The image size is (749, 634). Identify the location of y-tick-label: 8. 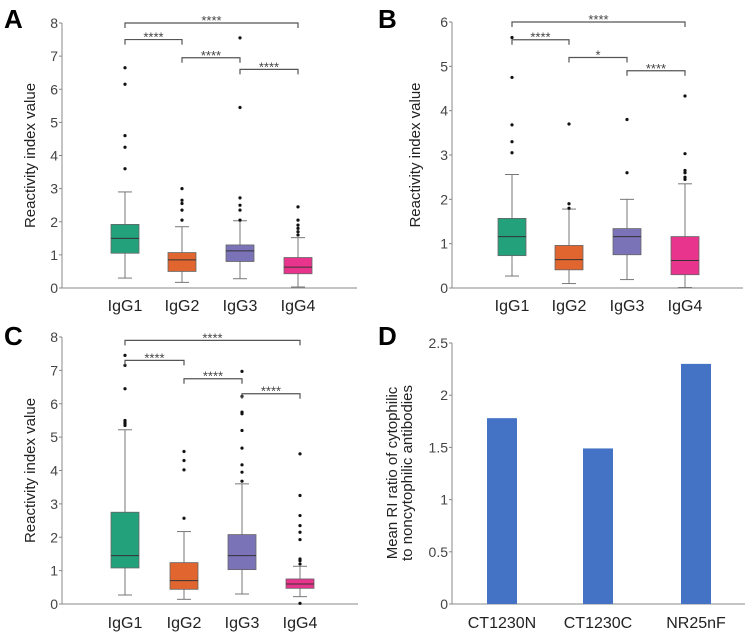
(54, 337).